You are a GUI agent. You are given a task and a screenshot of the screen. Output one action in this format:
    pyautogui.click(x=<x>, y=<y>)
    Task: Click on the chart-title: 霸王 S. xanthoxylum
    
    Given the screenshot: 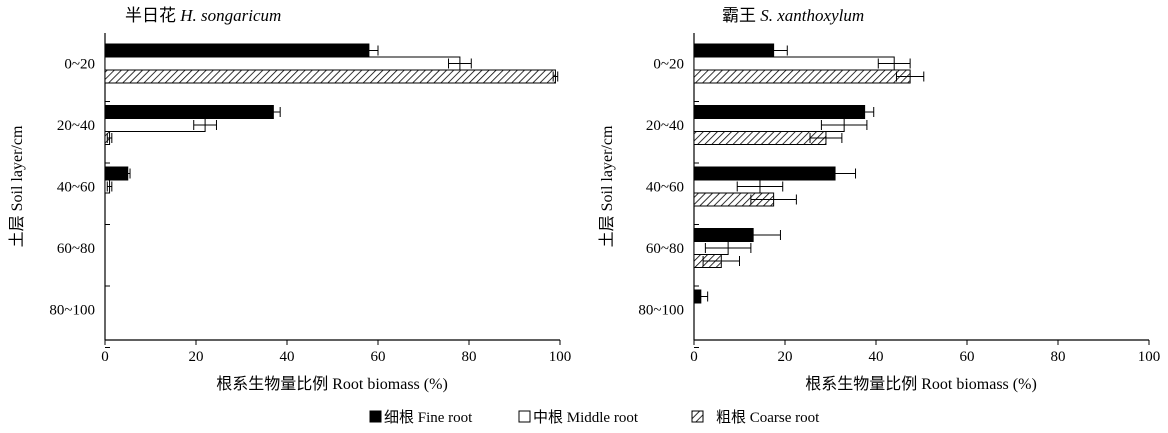 What is the action you would take?
    pyautogui.click(x=793, y=15)
    